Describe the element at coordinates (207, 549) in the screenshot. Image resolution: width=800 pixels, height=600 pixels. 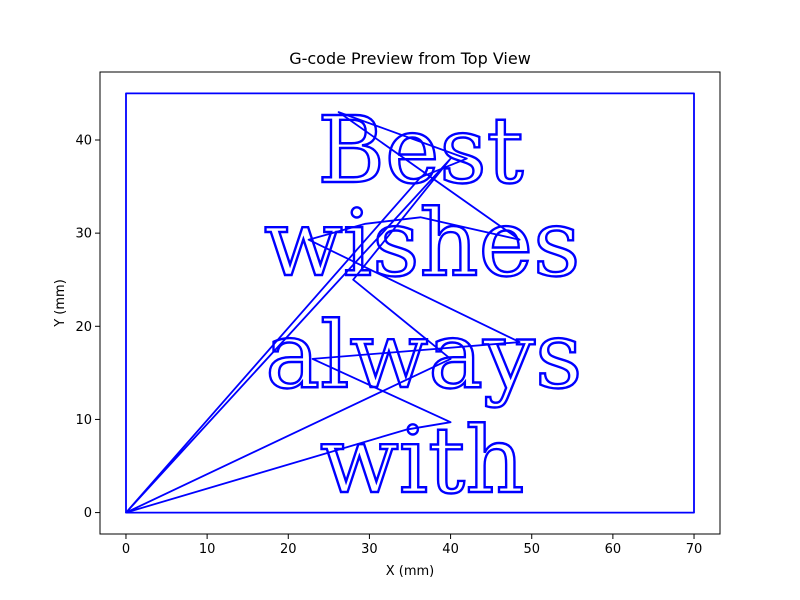
I see `x-tick-label: 10` at that location.